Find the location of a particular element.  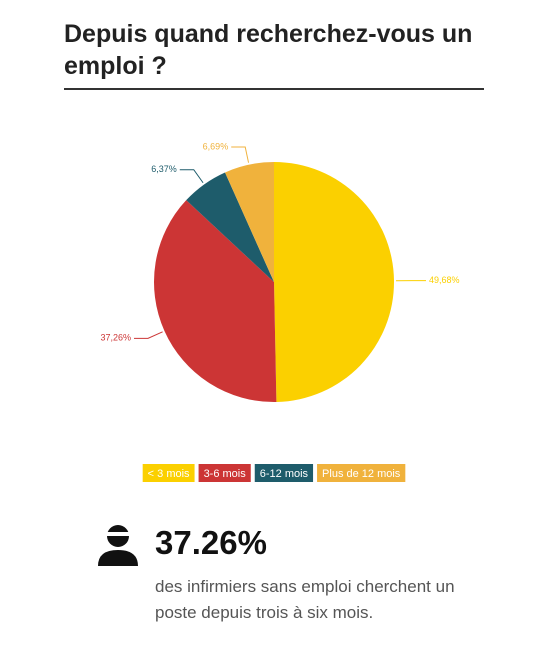

data-label: 6,69% is located at coordinates (216, 146).